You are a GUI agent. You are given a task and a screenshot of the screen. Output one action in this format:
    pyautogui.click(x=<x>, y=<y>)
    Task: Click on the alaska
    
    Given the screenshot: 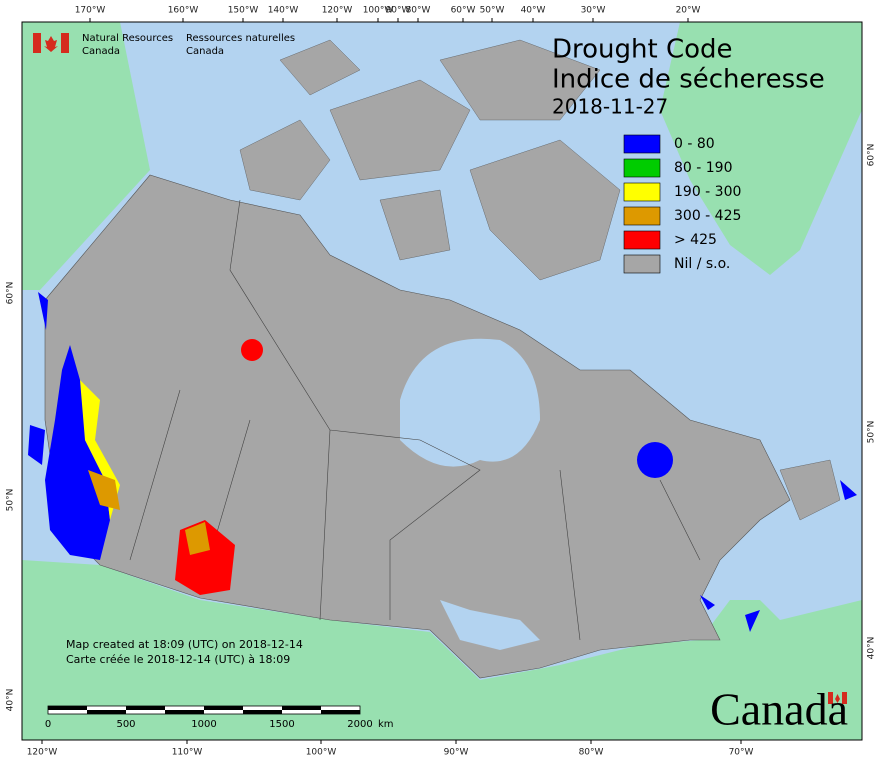 What is the action you would take?
    pyautogui.click(x=86, y=156)
    